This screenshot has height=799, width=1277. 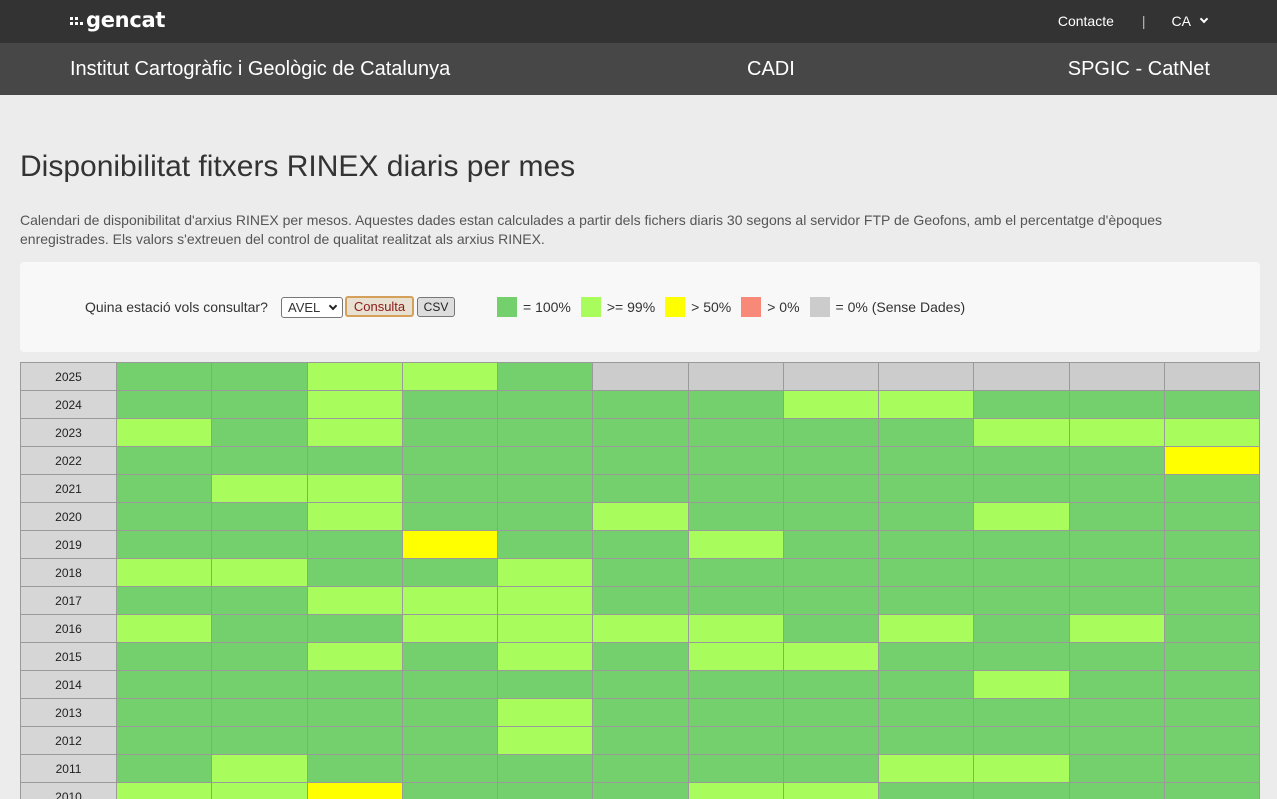 I want to click on language-selector: CA, so click(x=1190, y=21).